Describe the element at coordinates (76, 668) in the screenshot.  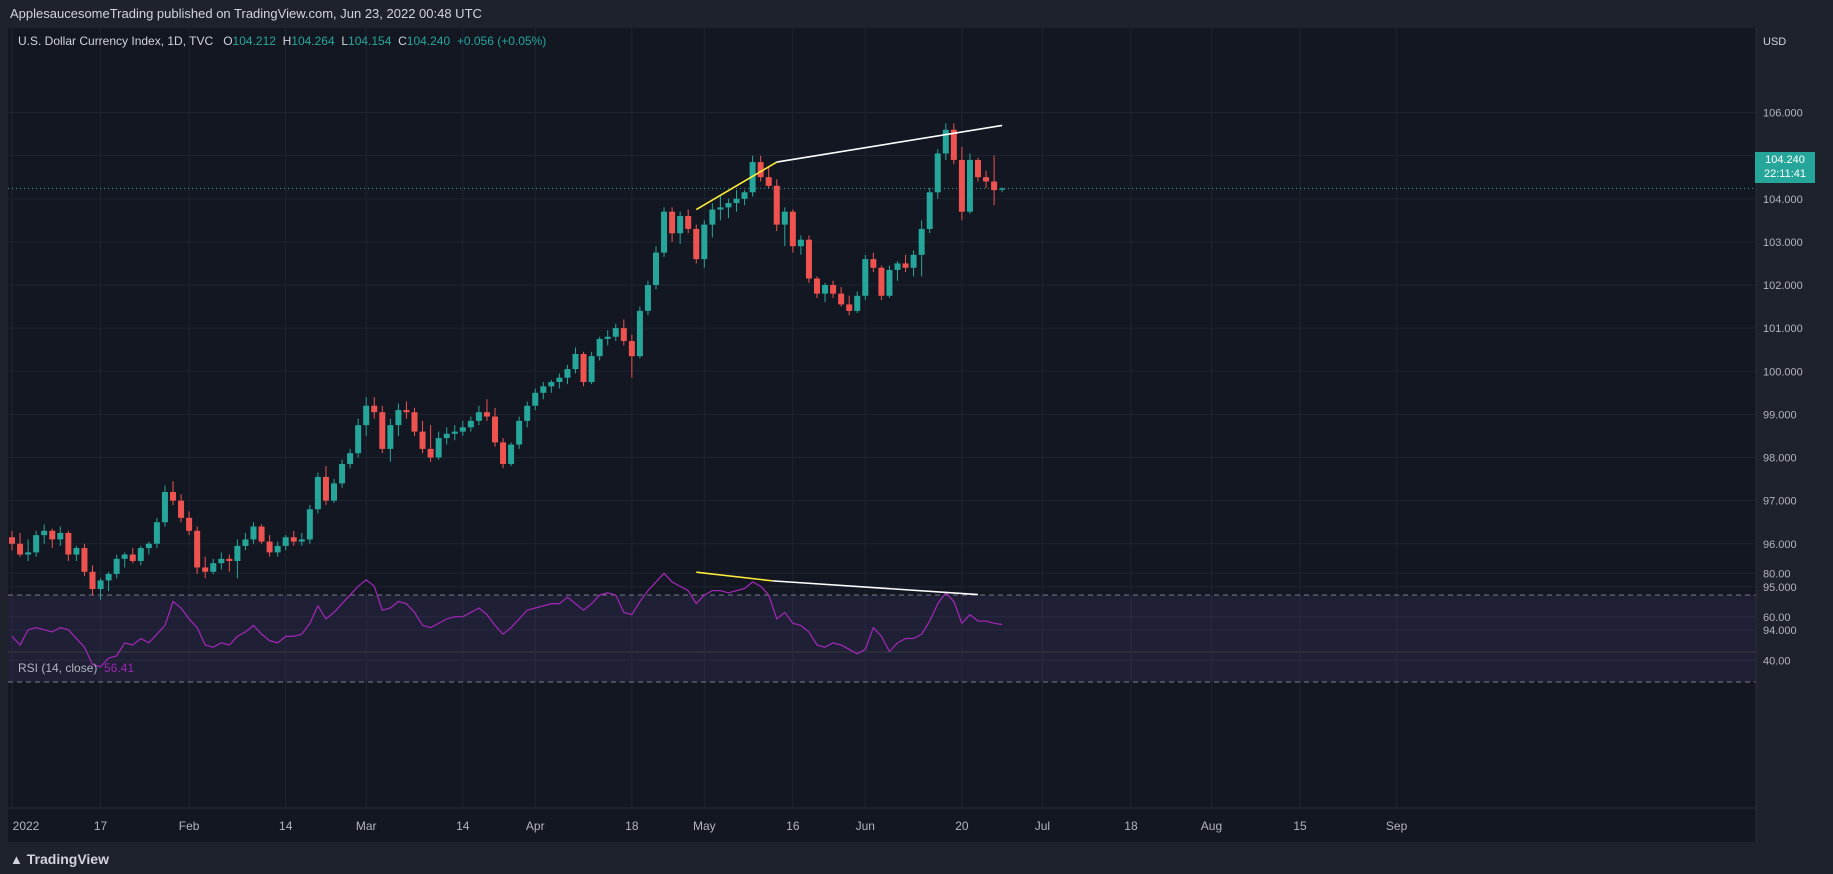
I see `rsi-legend: RSI (14, close) 56.41` at that location.